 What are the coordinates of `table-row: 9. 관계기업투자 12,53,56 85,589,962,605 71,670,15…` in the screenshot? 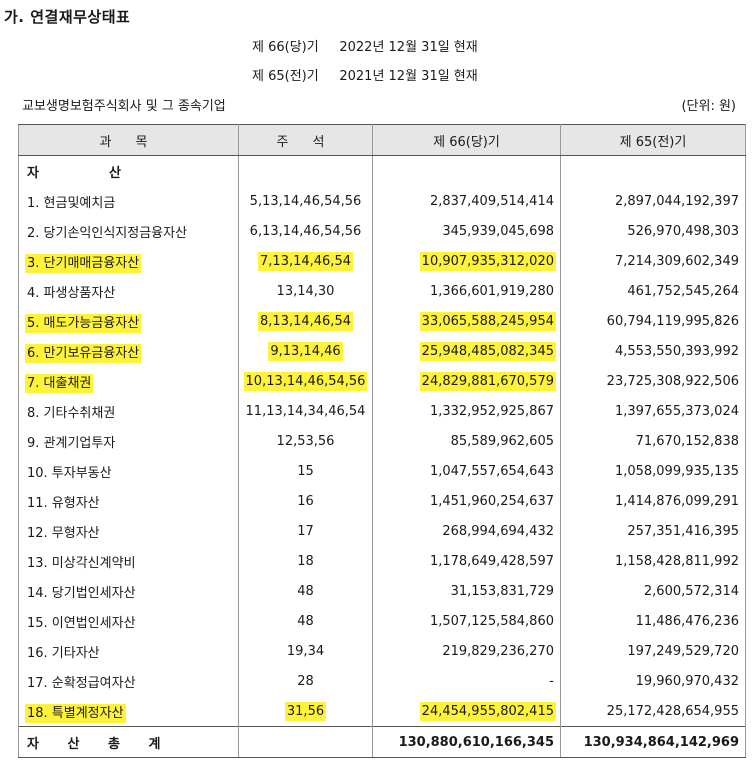 It's located at (382, 441).